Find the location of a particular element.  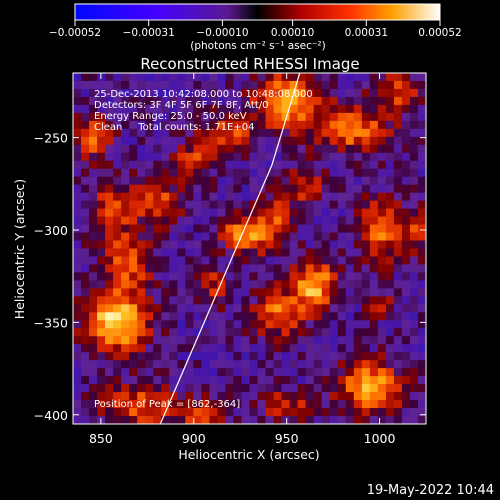

footer-timestamp: 19-May-2022 10:44 is located at coordinates (430, 490).